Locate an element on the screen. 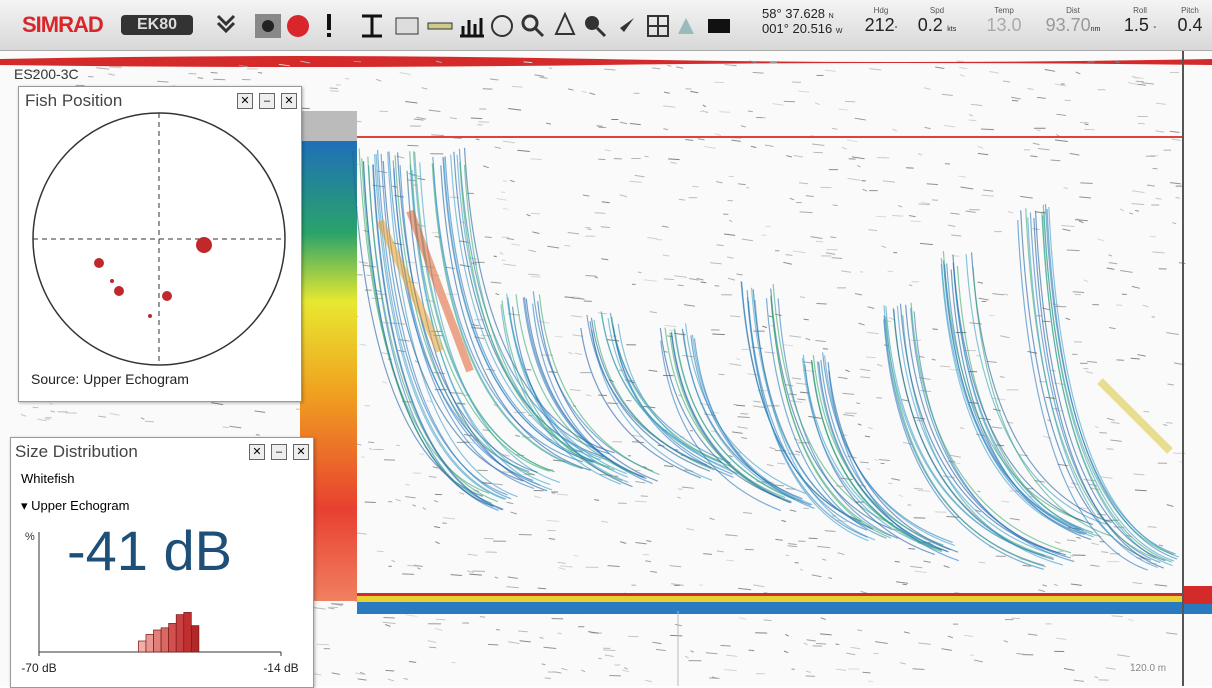 Image resolution: width=1212 pixels, height=688 pixels. battery-icon is located at coordinates (719, 26).